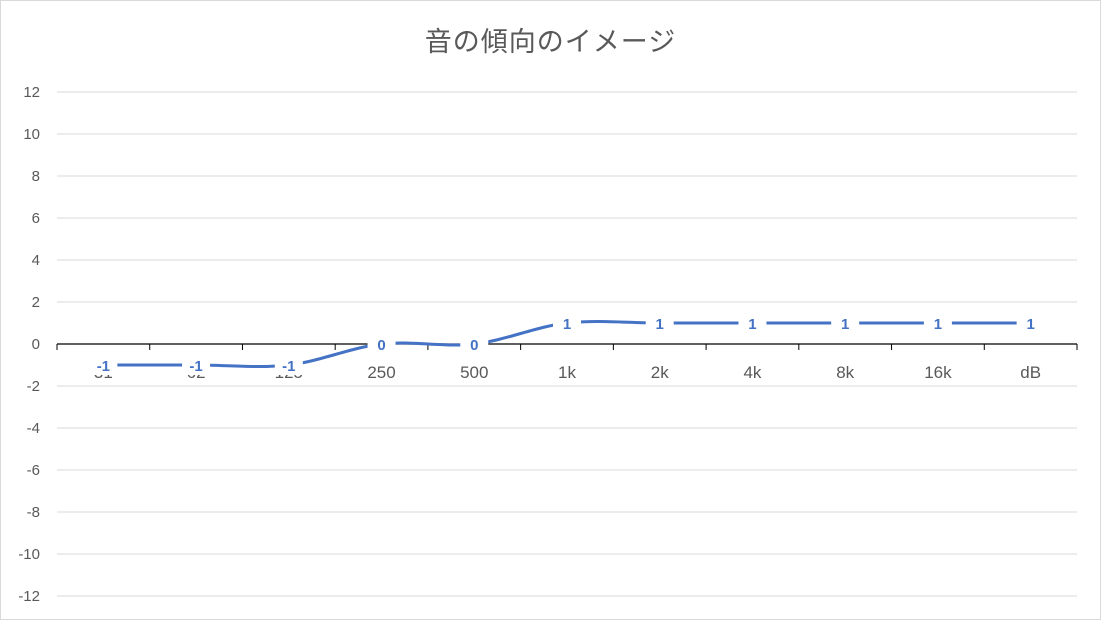 The height and width of the screenshot is (620, 1101). I want to click on chart-title: 音の傾向のイメージ, so click(550, 42).